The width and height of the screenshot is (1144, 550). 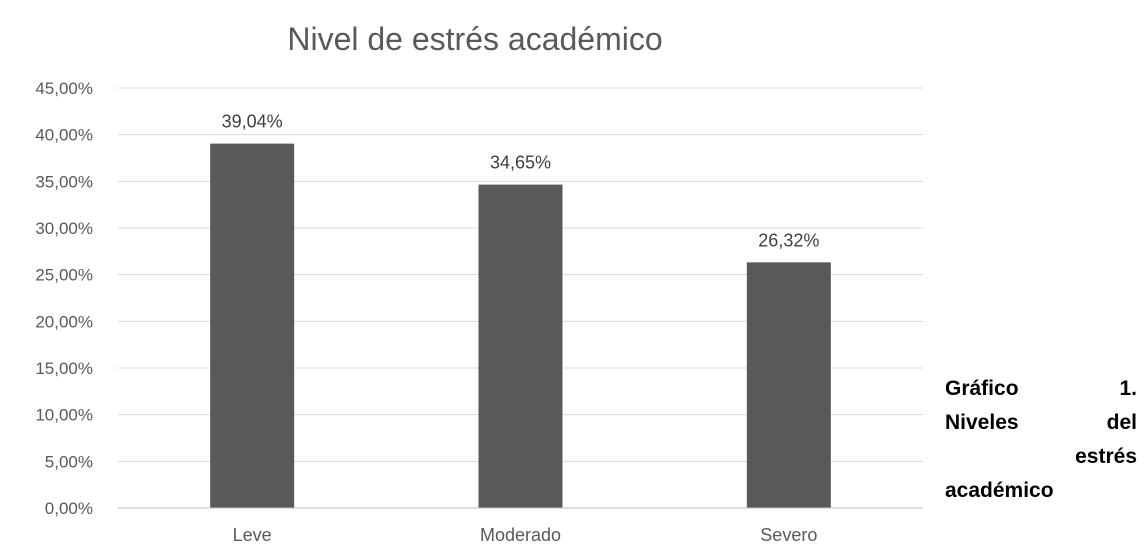 I want to click on data-label: 26,32%, so click(x=788, y=240).